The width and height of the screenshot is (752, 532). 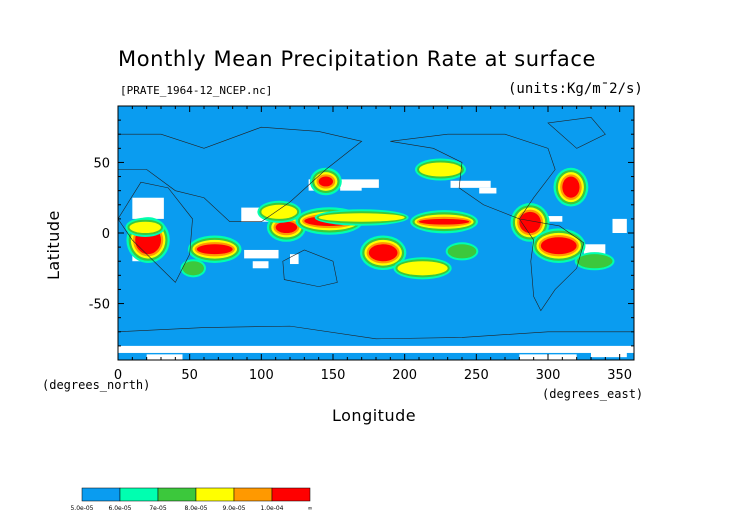 What do you see at coordinates (189, 375) in the screenshot?
I see `x-tick-label: 50` at bounding box center [189, 375].